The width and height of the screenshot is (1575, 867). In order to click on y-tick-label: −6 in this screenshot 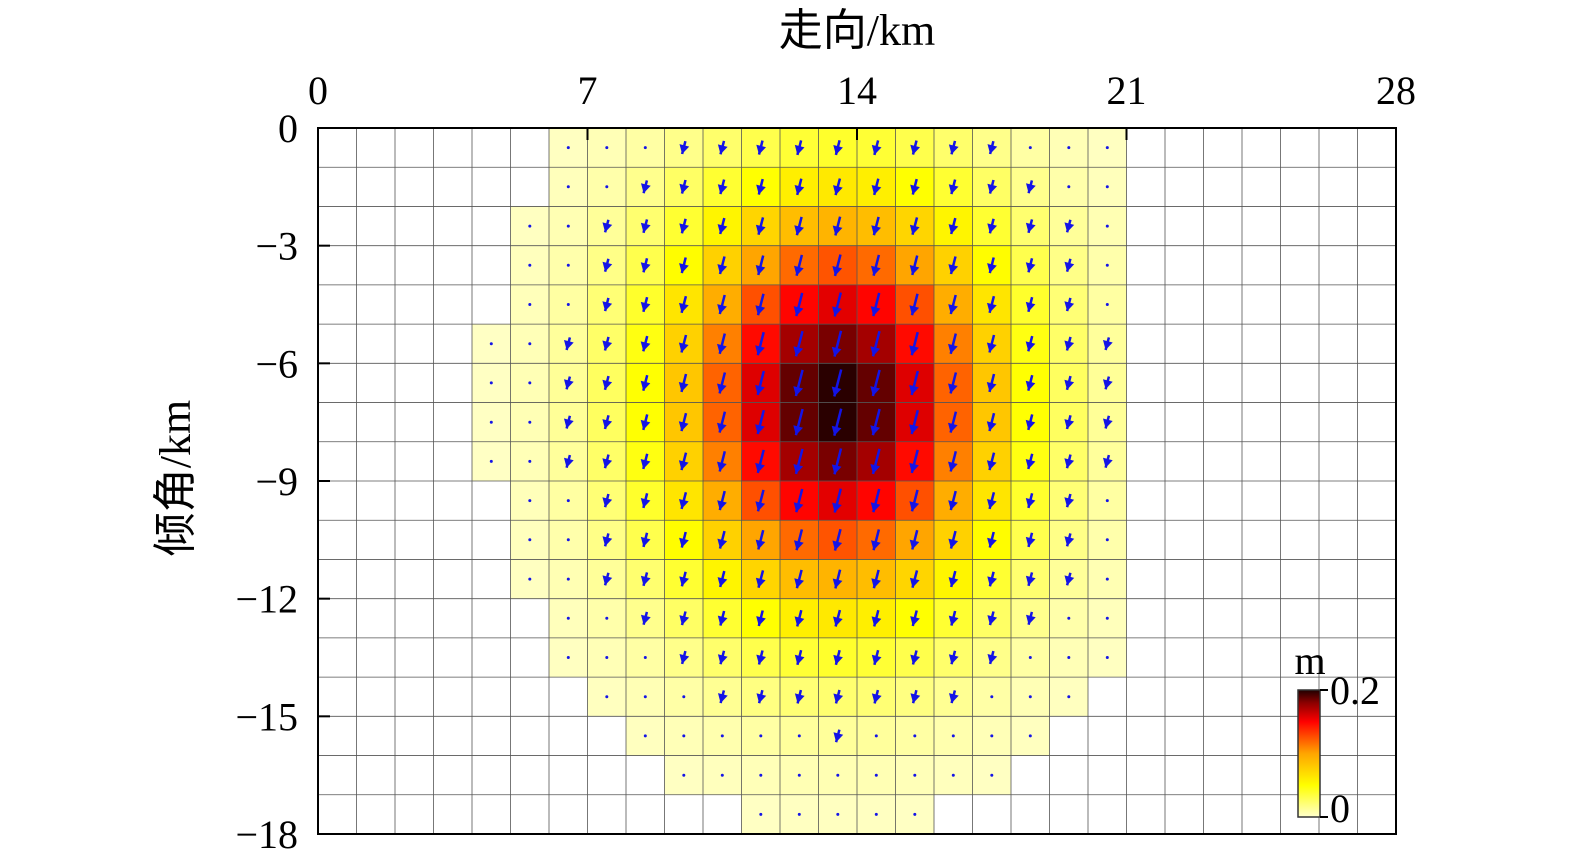, I will do `click(276, 363)`.